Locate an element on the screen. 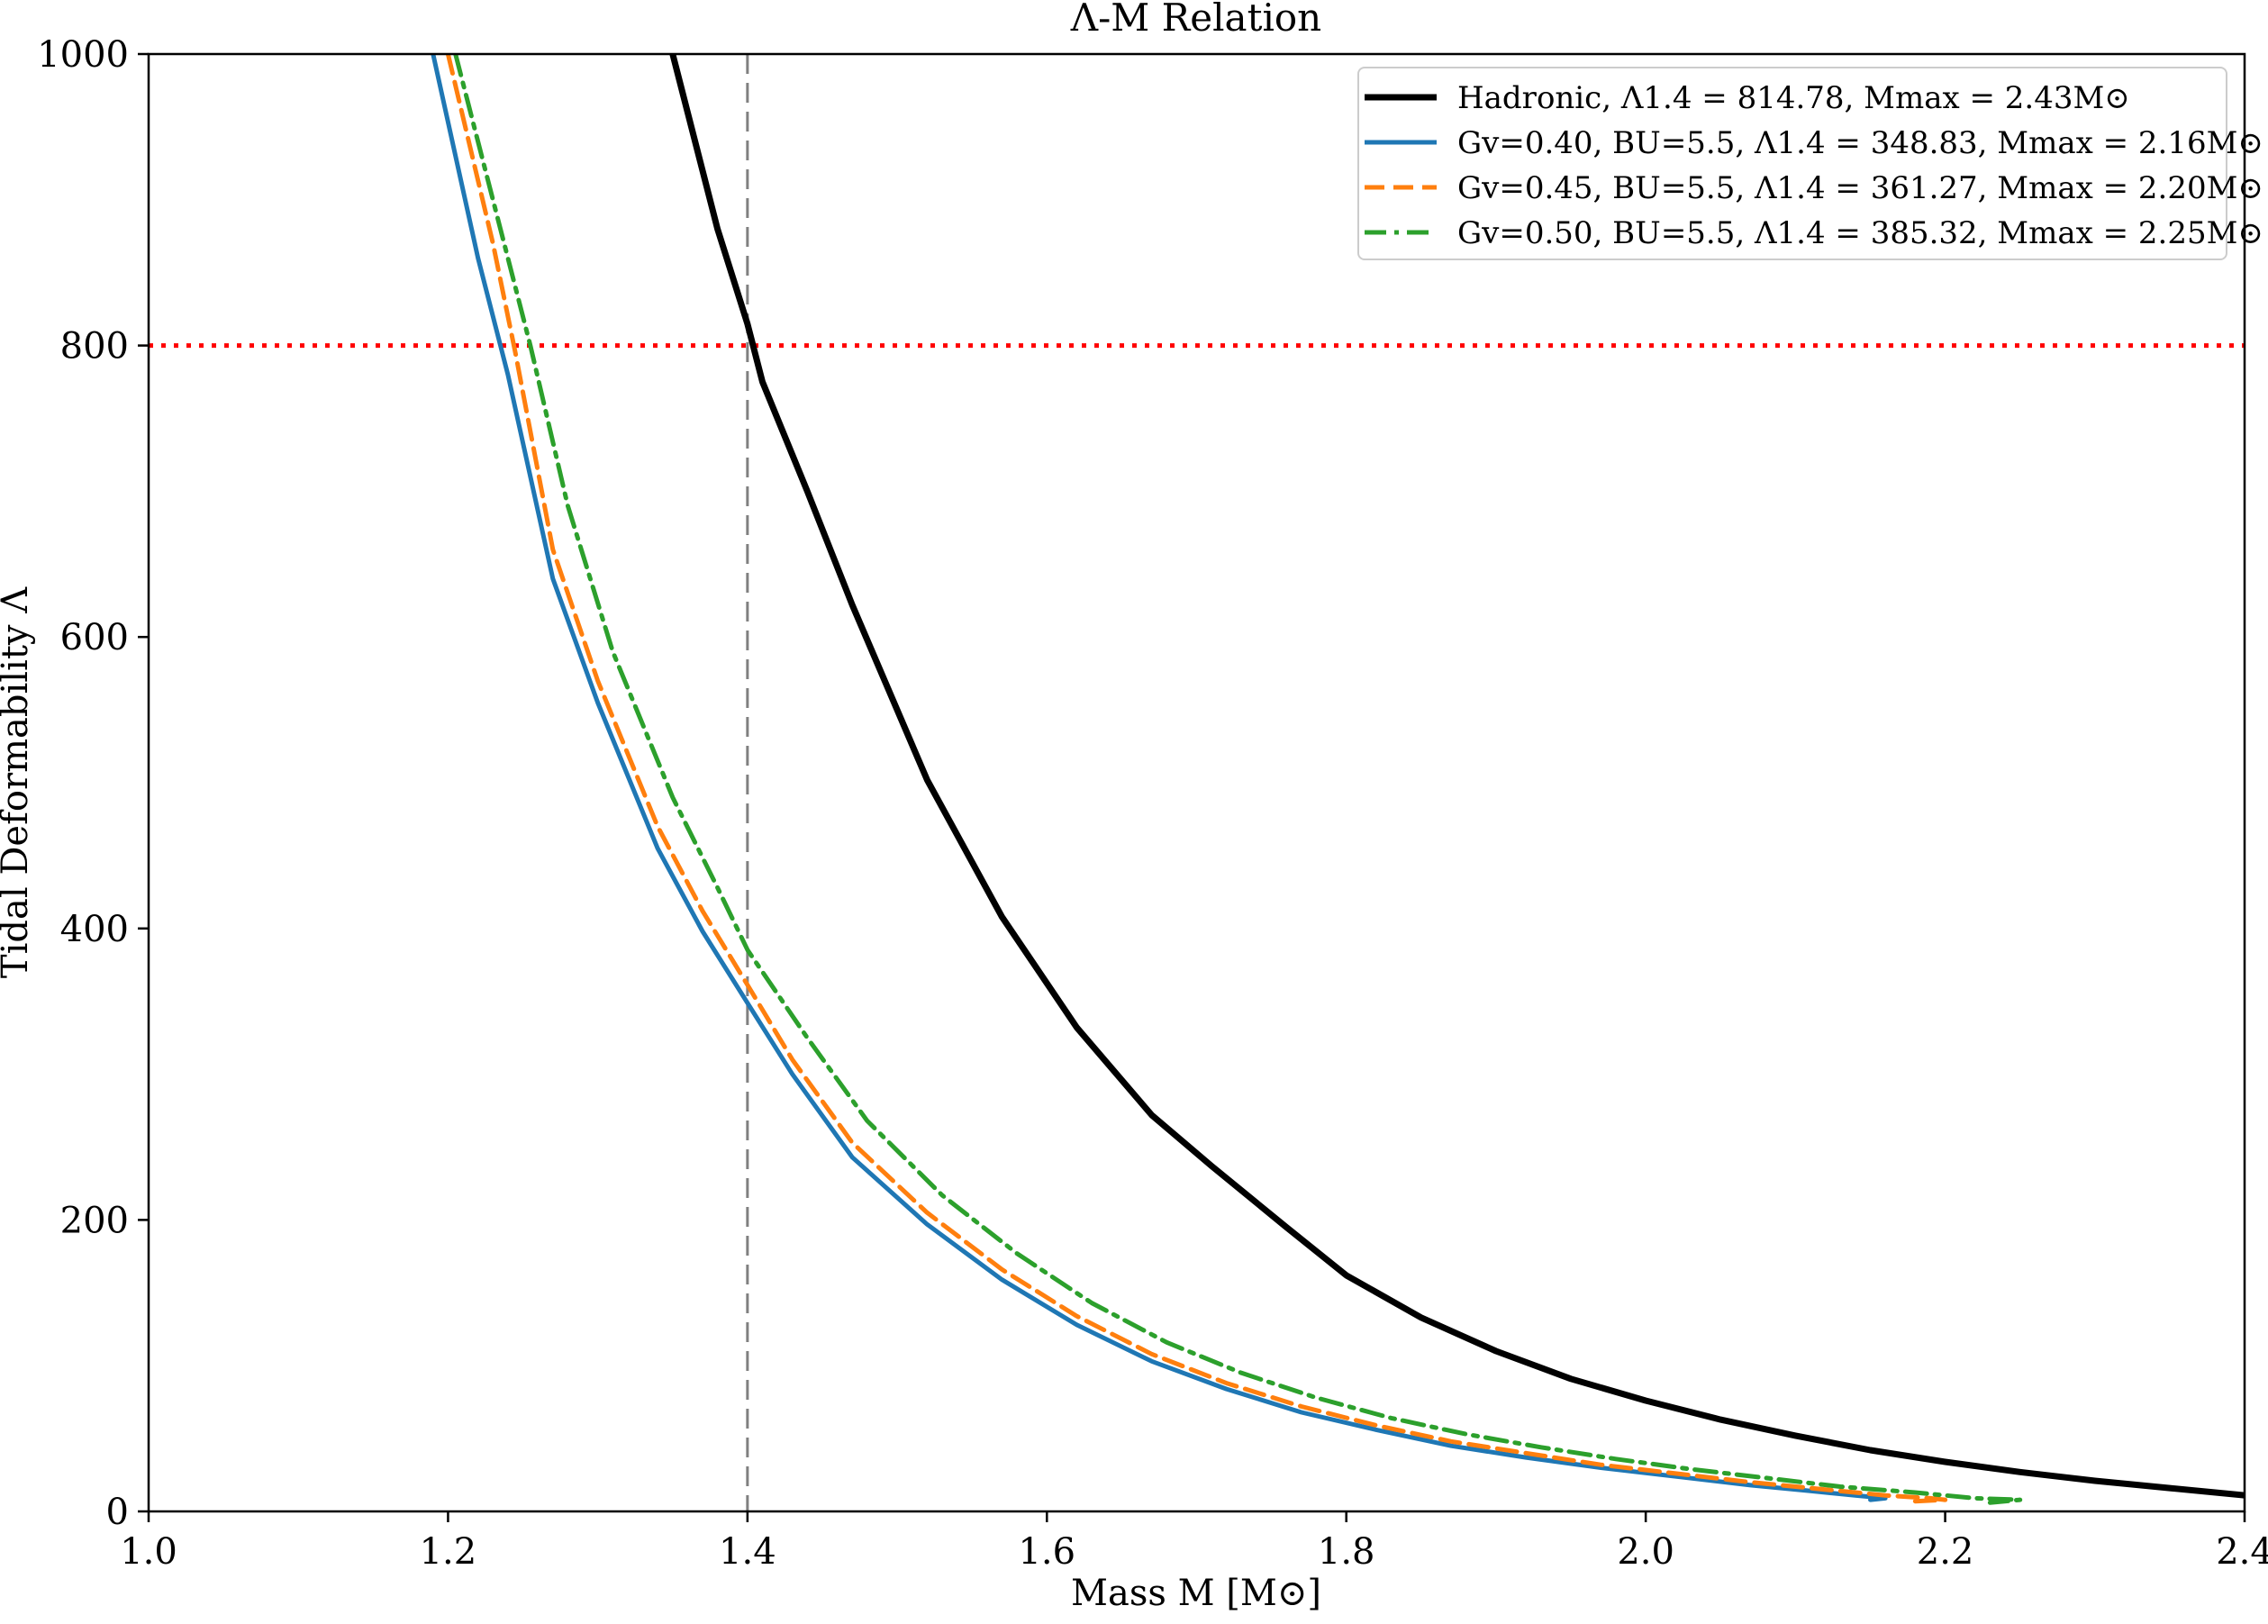 This screenshot has width=2268, height=1624. chart-title: Λ-M Relation is located at coordinates (1195, 20).